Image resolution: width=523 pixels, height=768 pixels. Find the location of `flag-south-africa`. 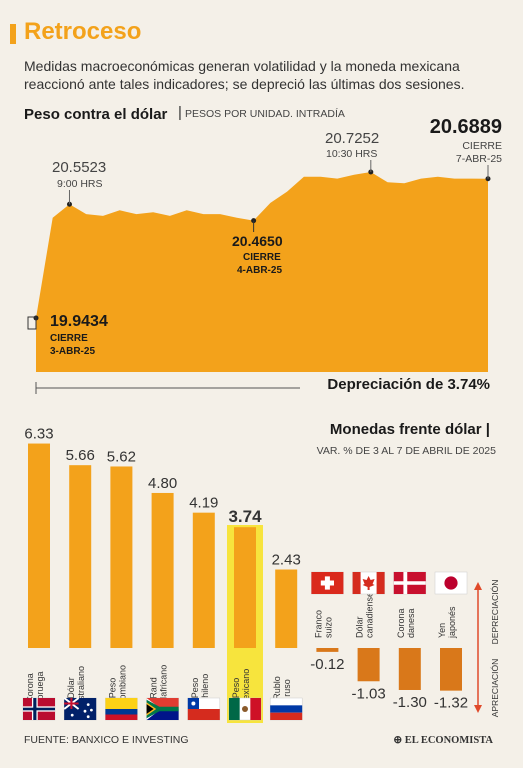

flag-south-africa is located at coordinates (162, 709).